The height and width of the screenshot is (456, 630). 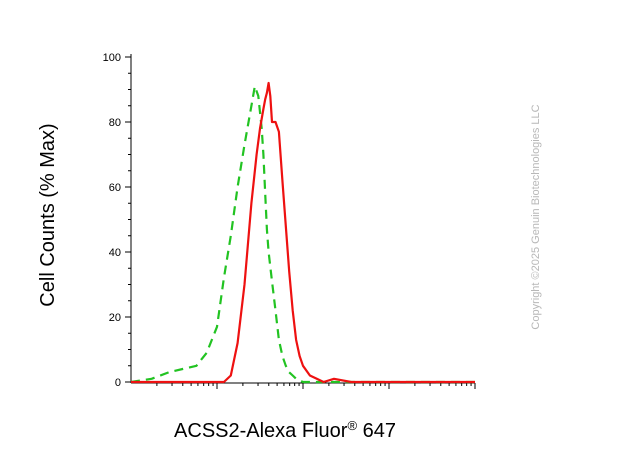 I want to click on y-tick-label: 100, so click(x=112, y=58).